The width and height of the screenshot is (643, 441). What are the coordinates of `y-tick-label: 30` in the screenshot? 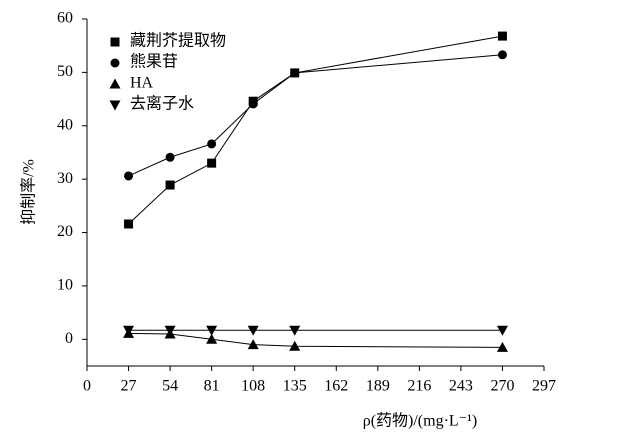 It's located at (65, 178).